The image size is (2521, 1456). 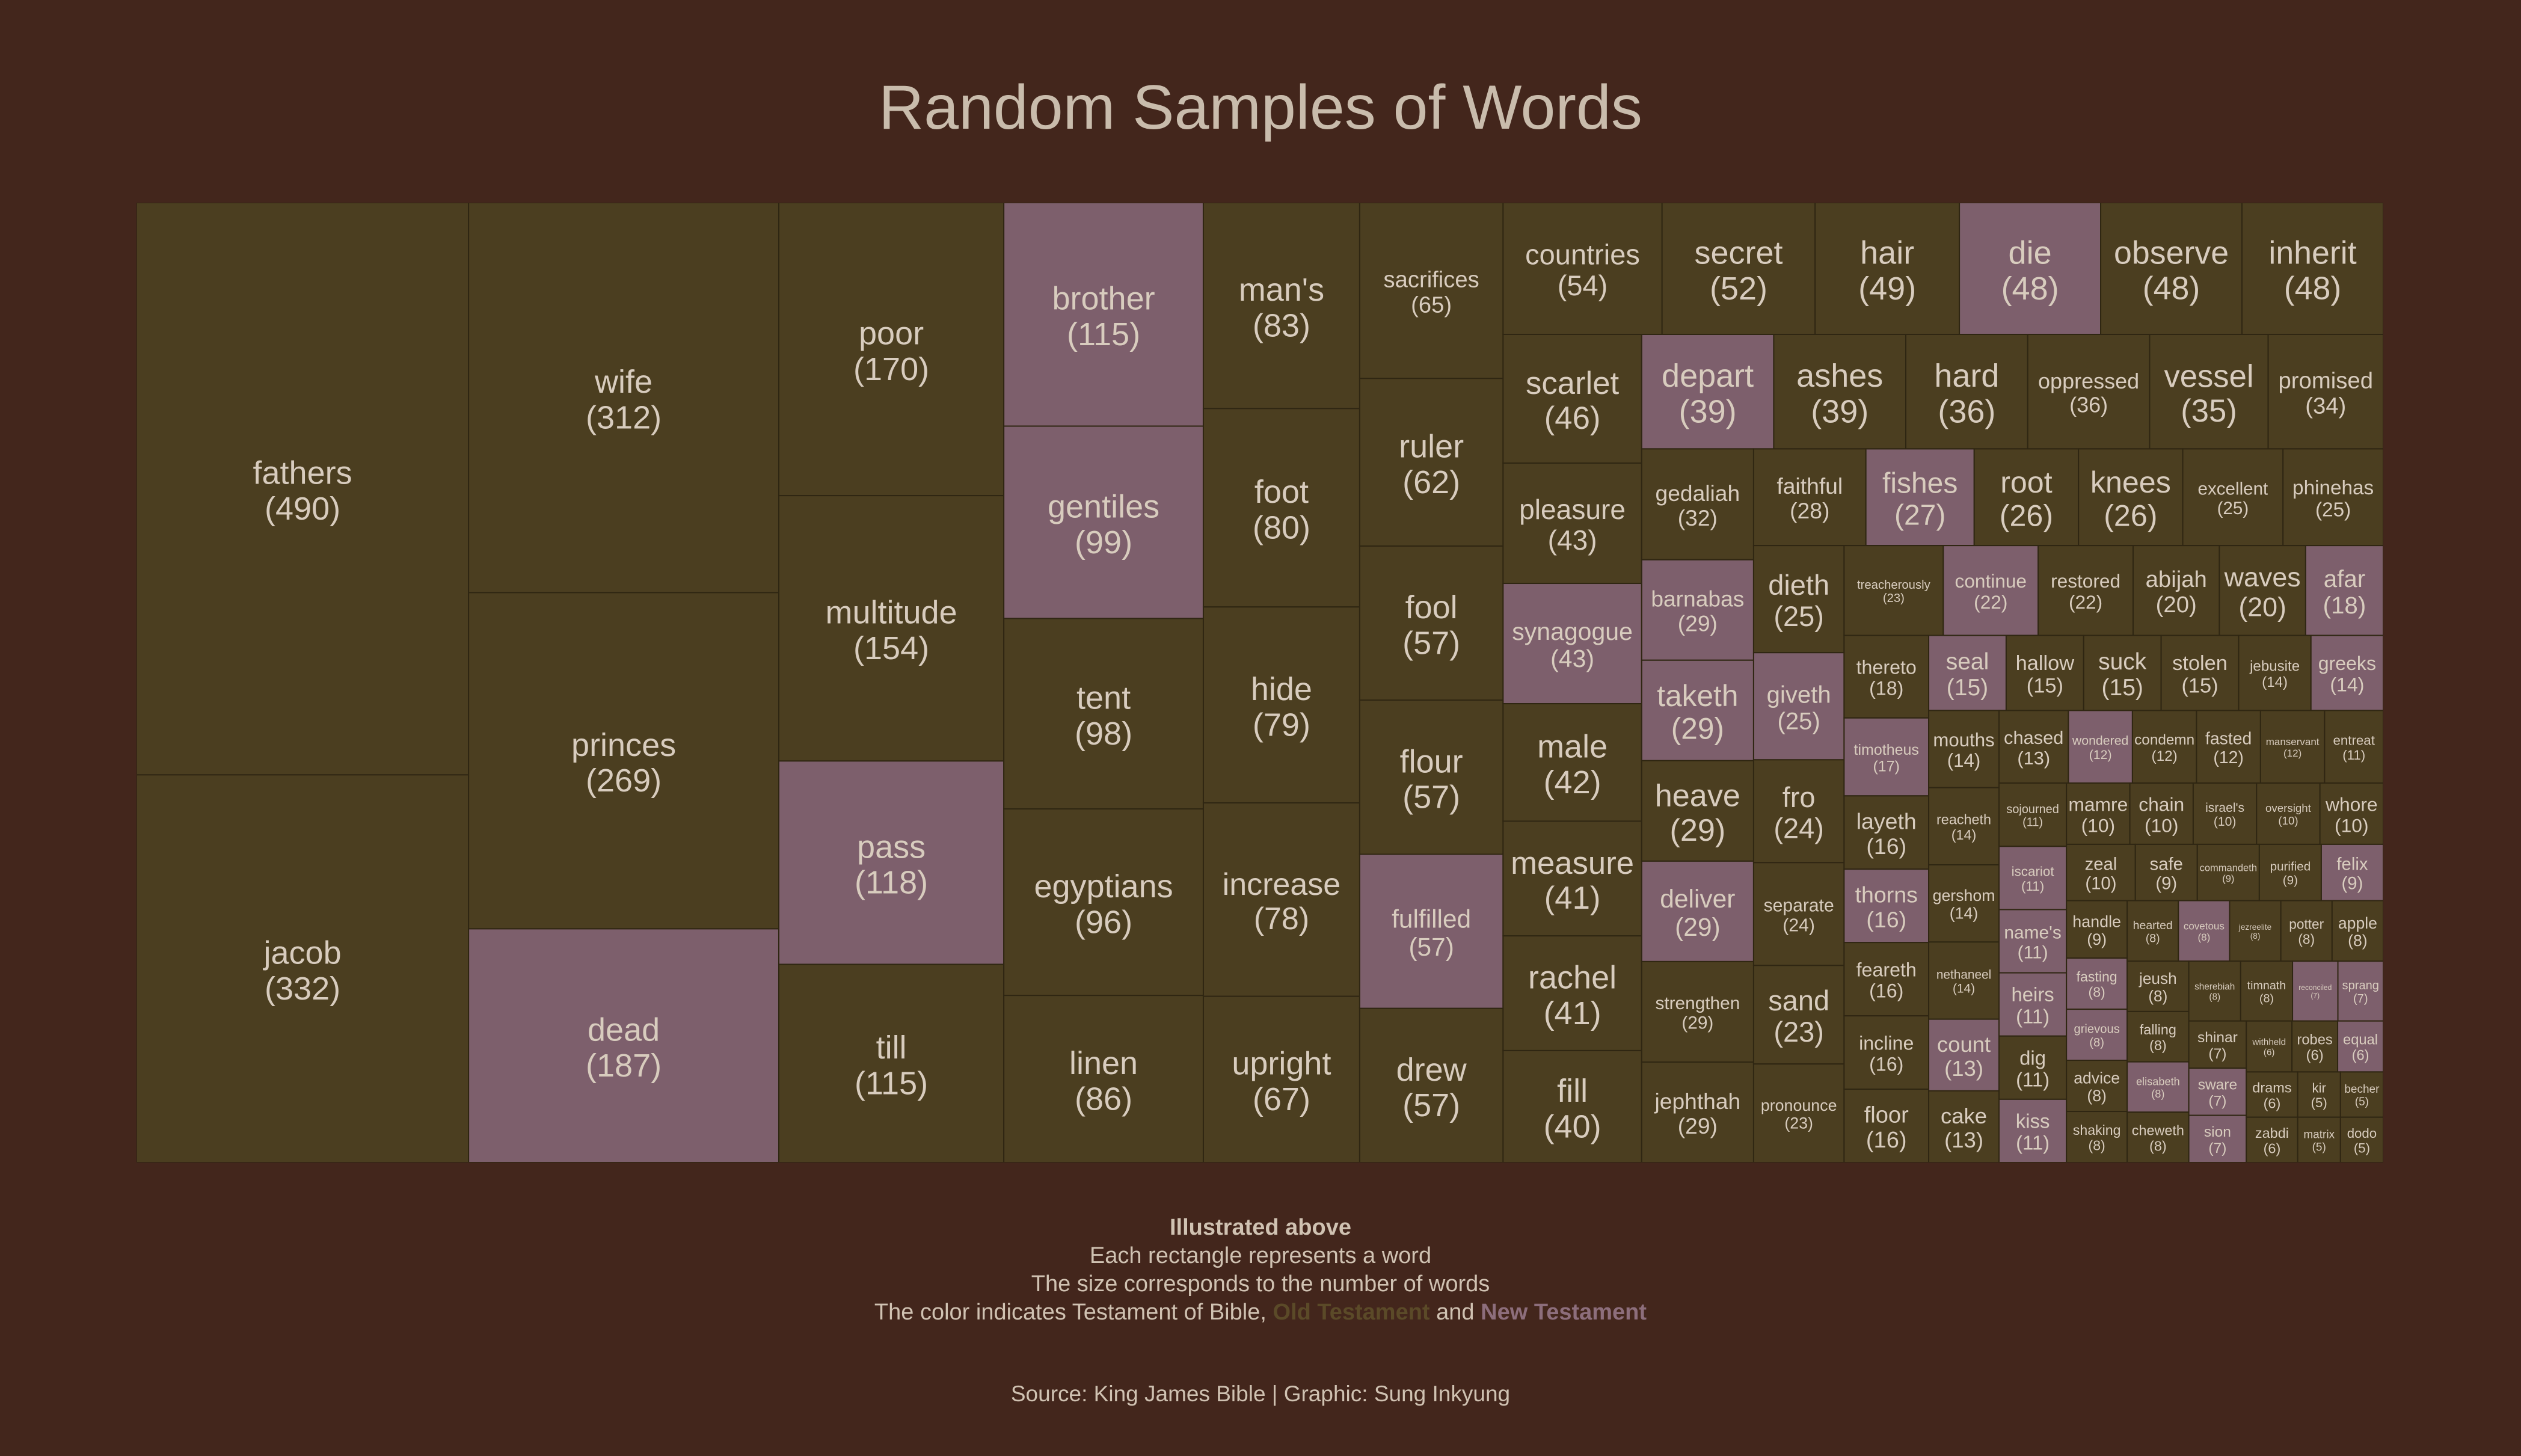 I want to click on treemap-cell: manservant(12), so click(x=2292, y=747).